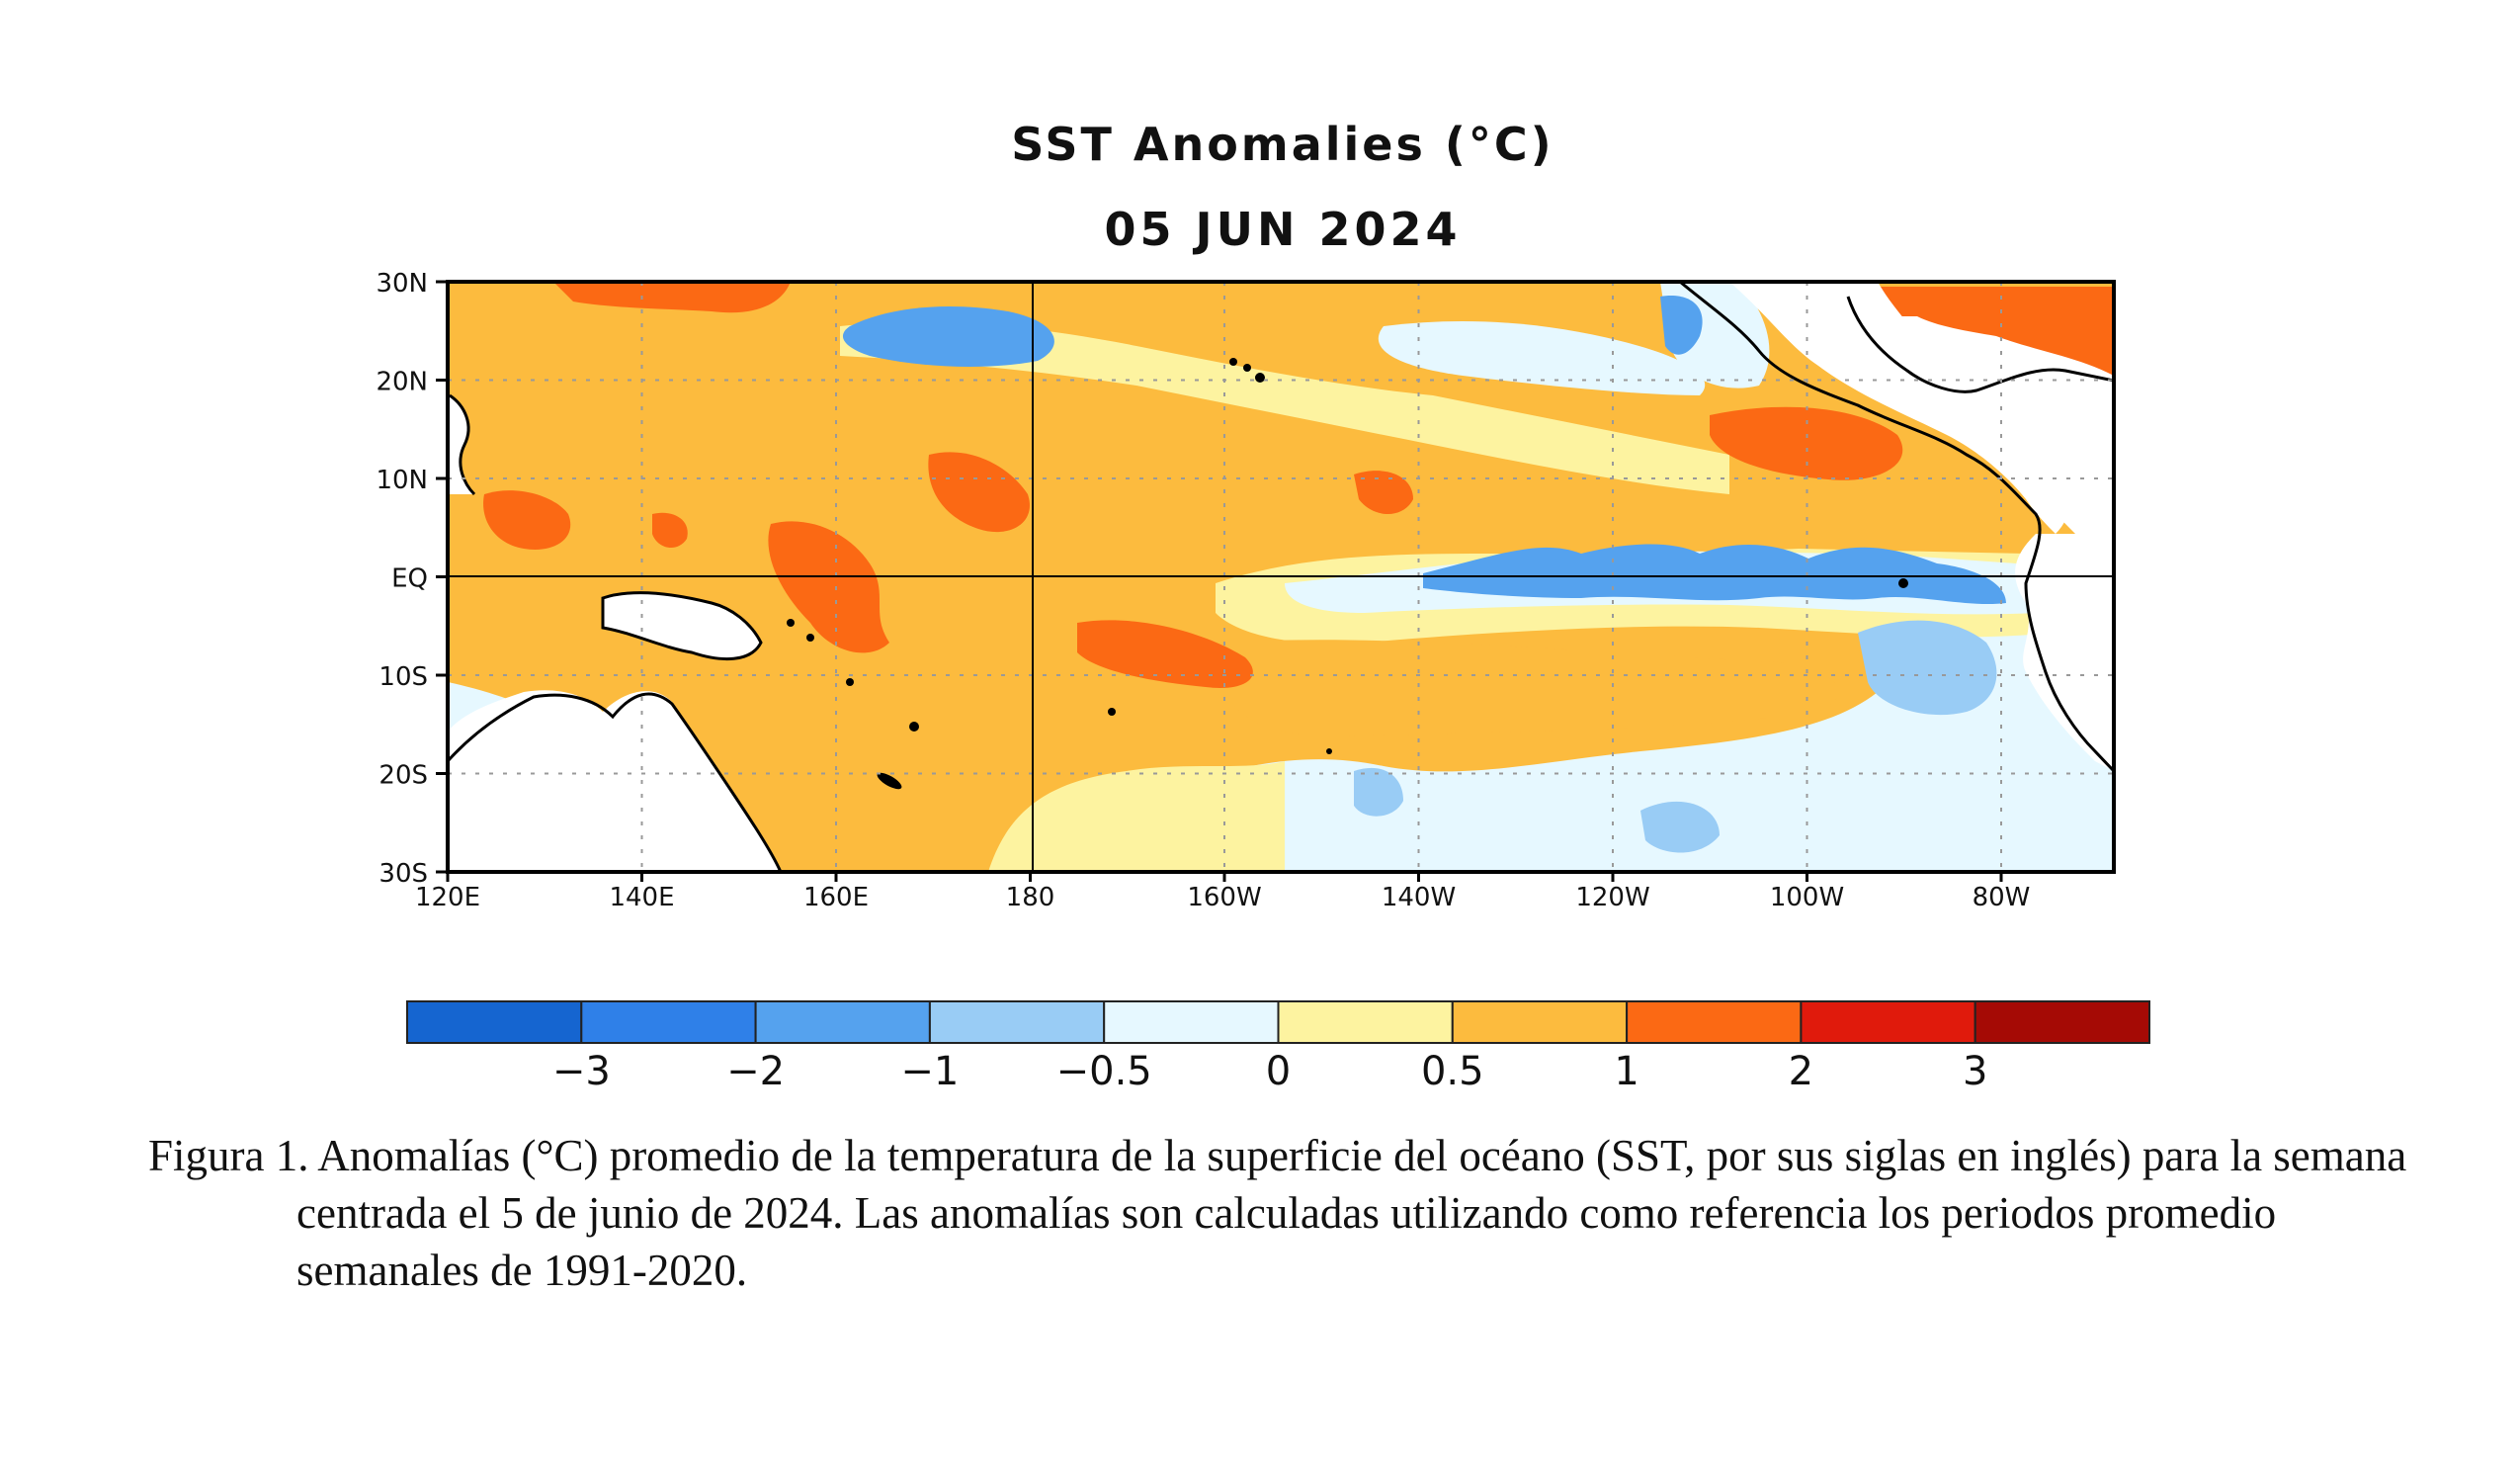 Image resolution: width=2520 pixels, height=1467 pixels. Describe the element at coordinates (1927, 668) in the screenshot. I see `region-southeast-cold-patch` at that location.